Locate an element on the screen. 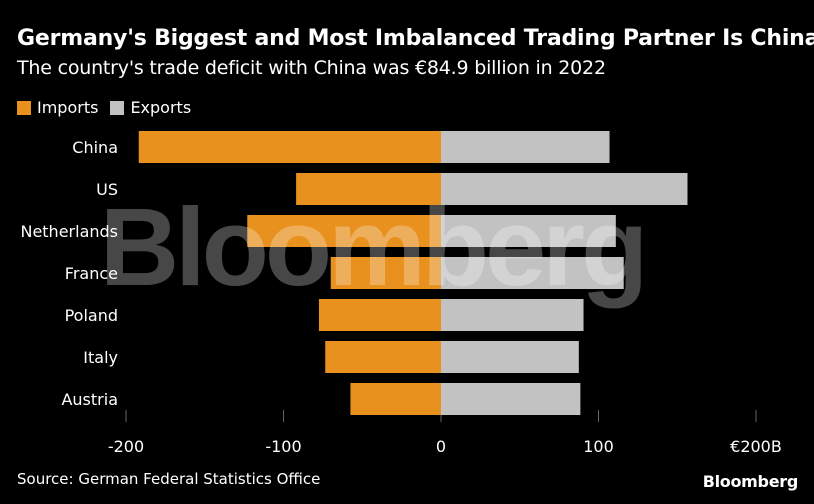 This screenshot has height=504, width=814. category-label-italy: Italy is located at coordinates (100, 357).